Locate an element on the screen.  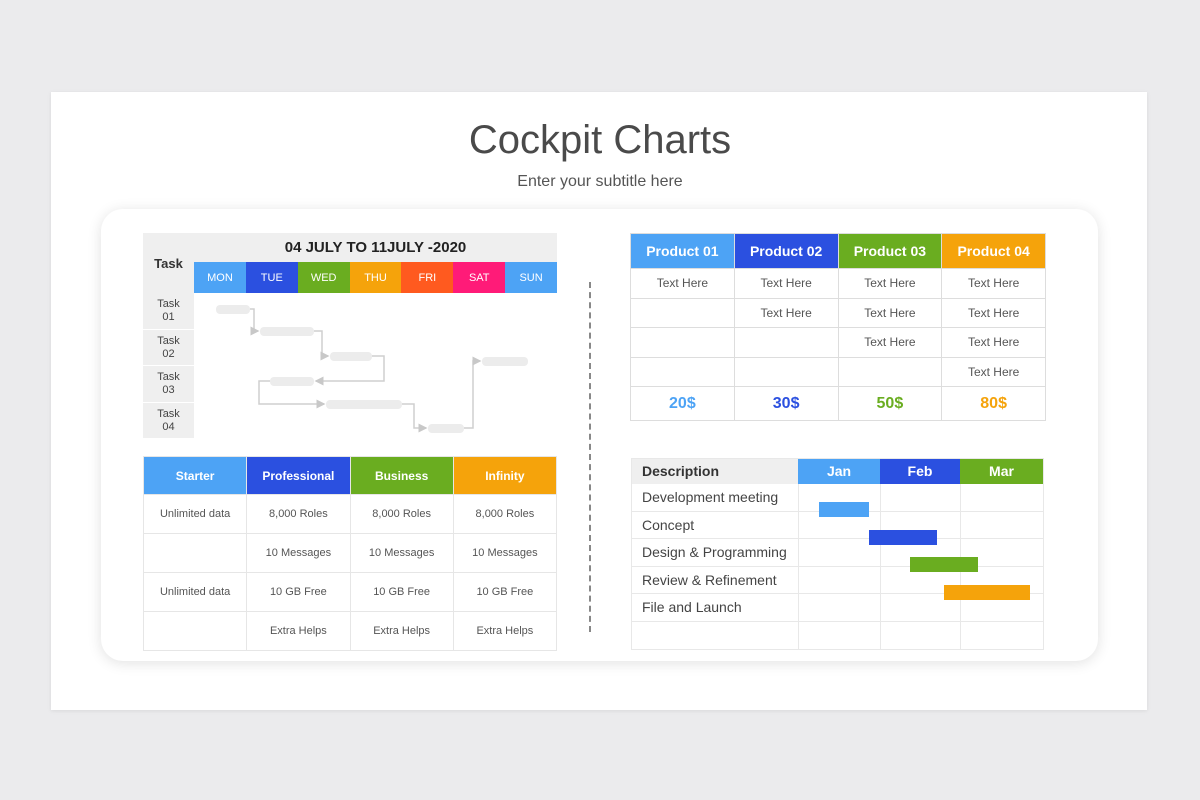
products-header-row: Product 01 Product 02 Product 03 Product 04 is located at coordinates (838, 251).